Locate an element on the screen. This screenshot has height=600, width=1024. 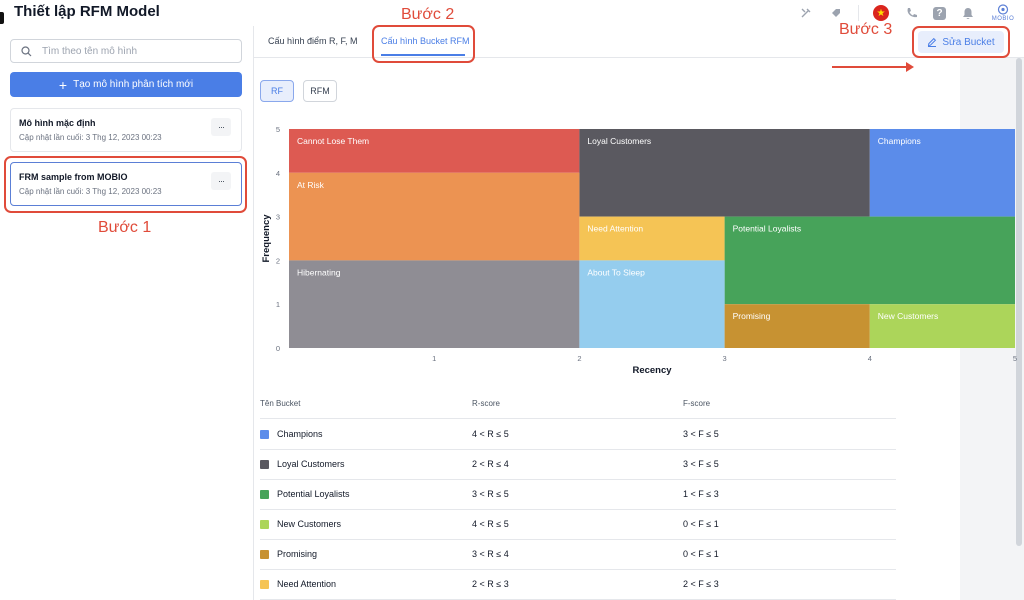
step3-highlight is located at coordinates (961, 42).